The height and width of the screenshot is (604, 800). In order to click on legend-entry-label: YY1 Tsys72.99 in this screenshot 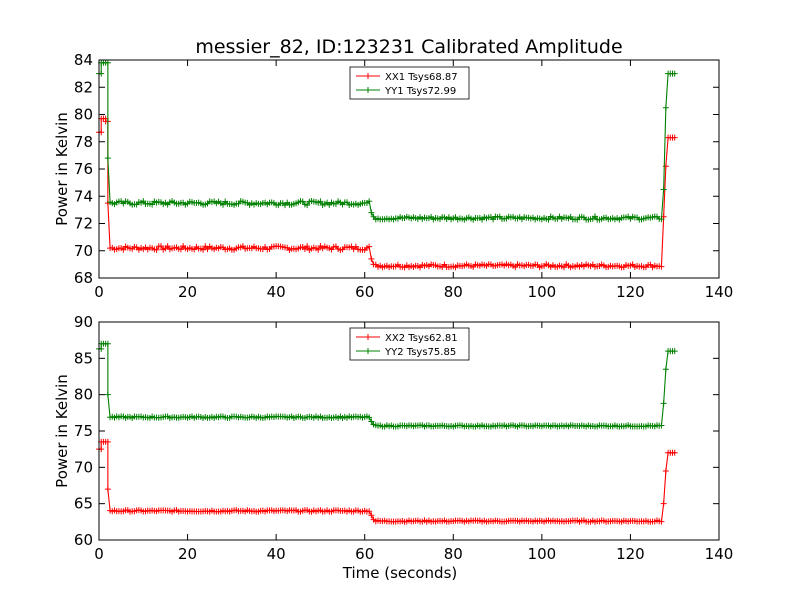, I will do `click(420, 91)`.